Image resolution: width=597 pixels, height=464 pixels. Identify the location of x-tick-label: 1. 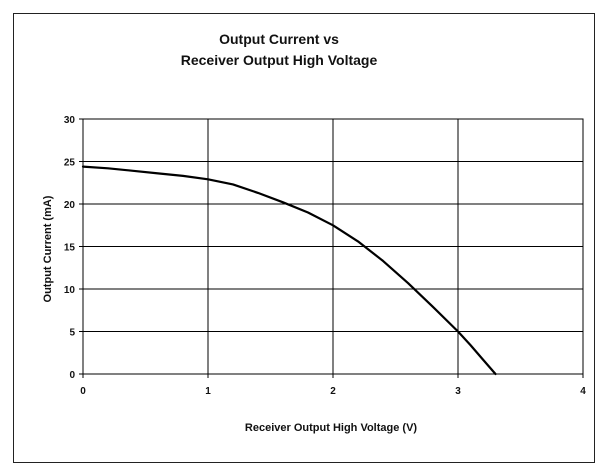
(208, 391).